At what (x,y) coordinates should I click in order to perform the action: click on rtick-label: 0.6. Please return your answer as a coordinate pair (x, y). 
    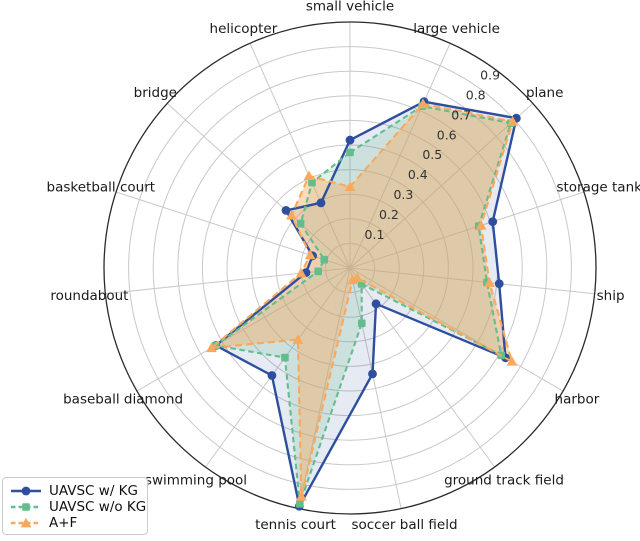
    Looking at the image, I should click on (447, 134).